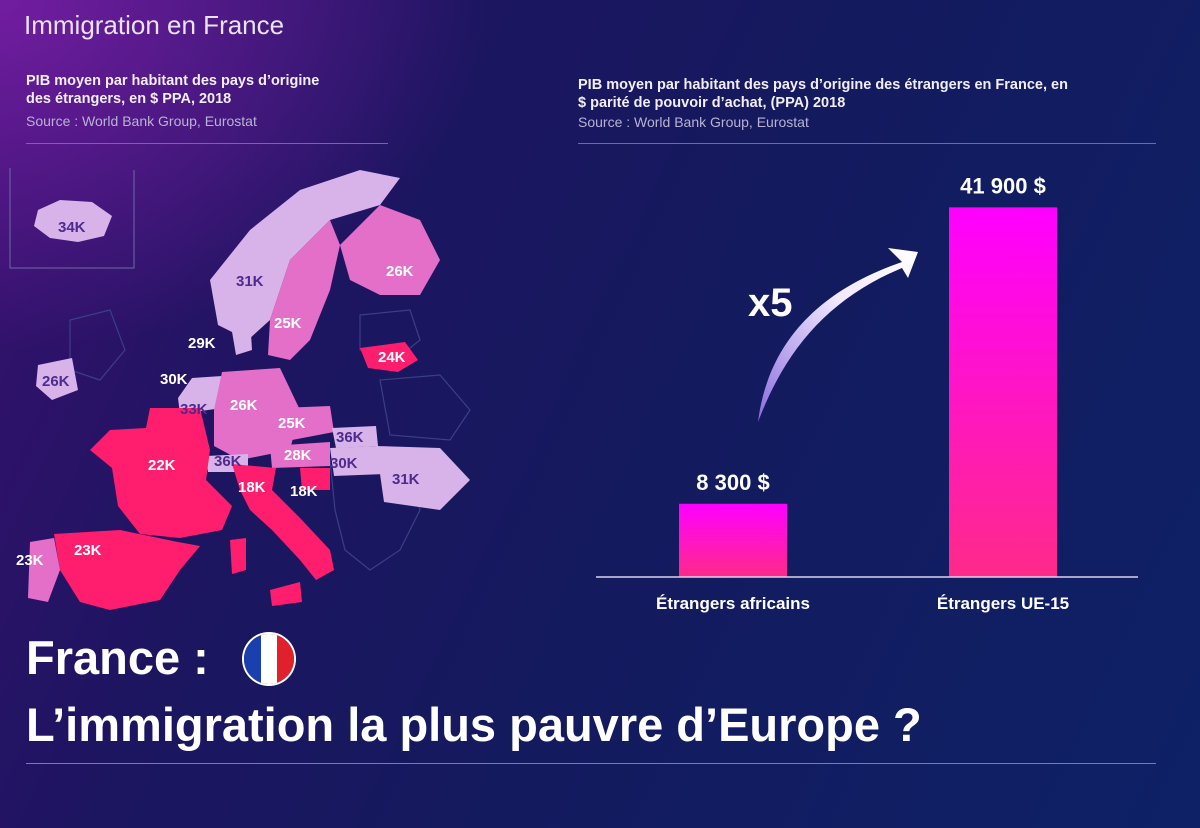 This screenshot has height=828, width=1200. What do you see at coordinates (30, 560) in the screenshot?
I see `portugal-label: 23K` at bounding box center [30, 560].